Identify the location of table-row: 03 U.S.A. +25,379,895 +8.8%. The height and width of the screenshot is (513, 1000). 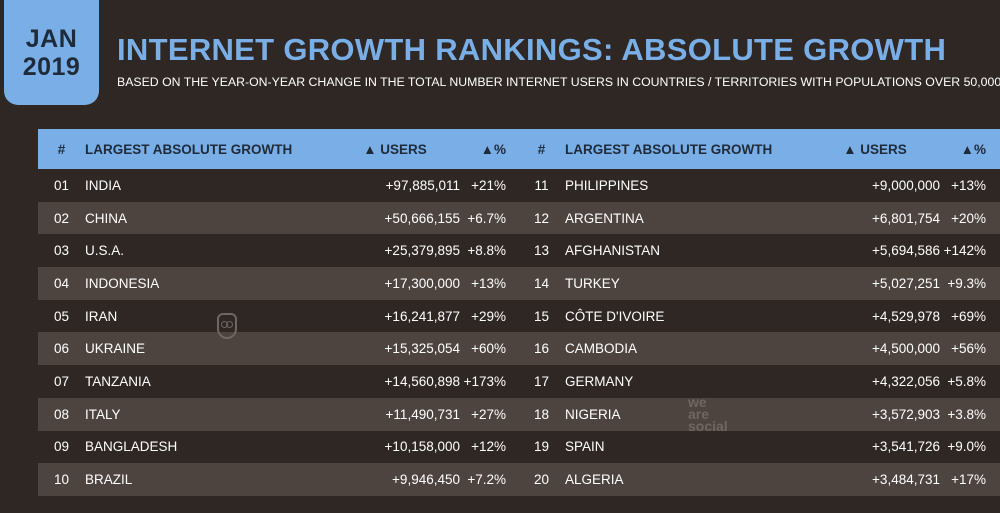
(279, 251).